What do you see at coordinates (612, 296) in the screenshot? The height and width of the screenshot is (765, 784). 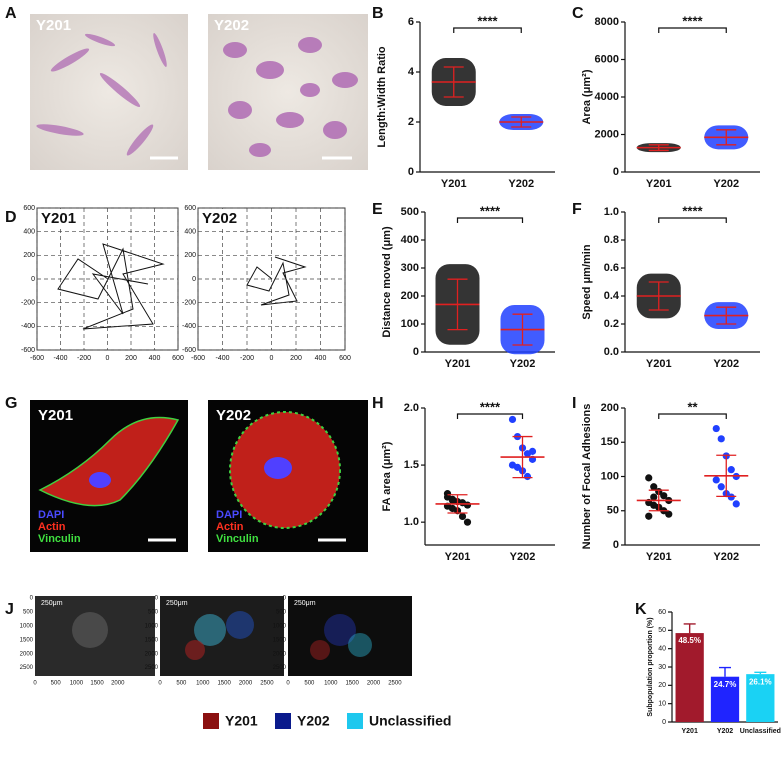 I see `y-tick-label: 0.4` at bounding box center [612, 296].